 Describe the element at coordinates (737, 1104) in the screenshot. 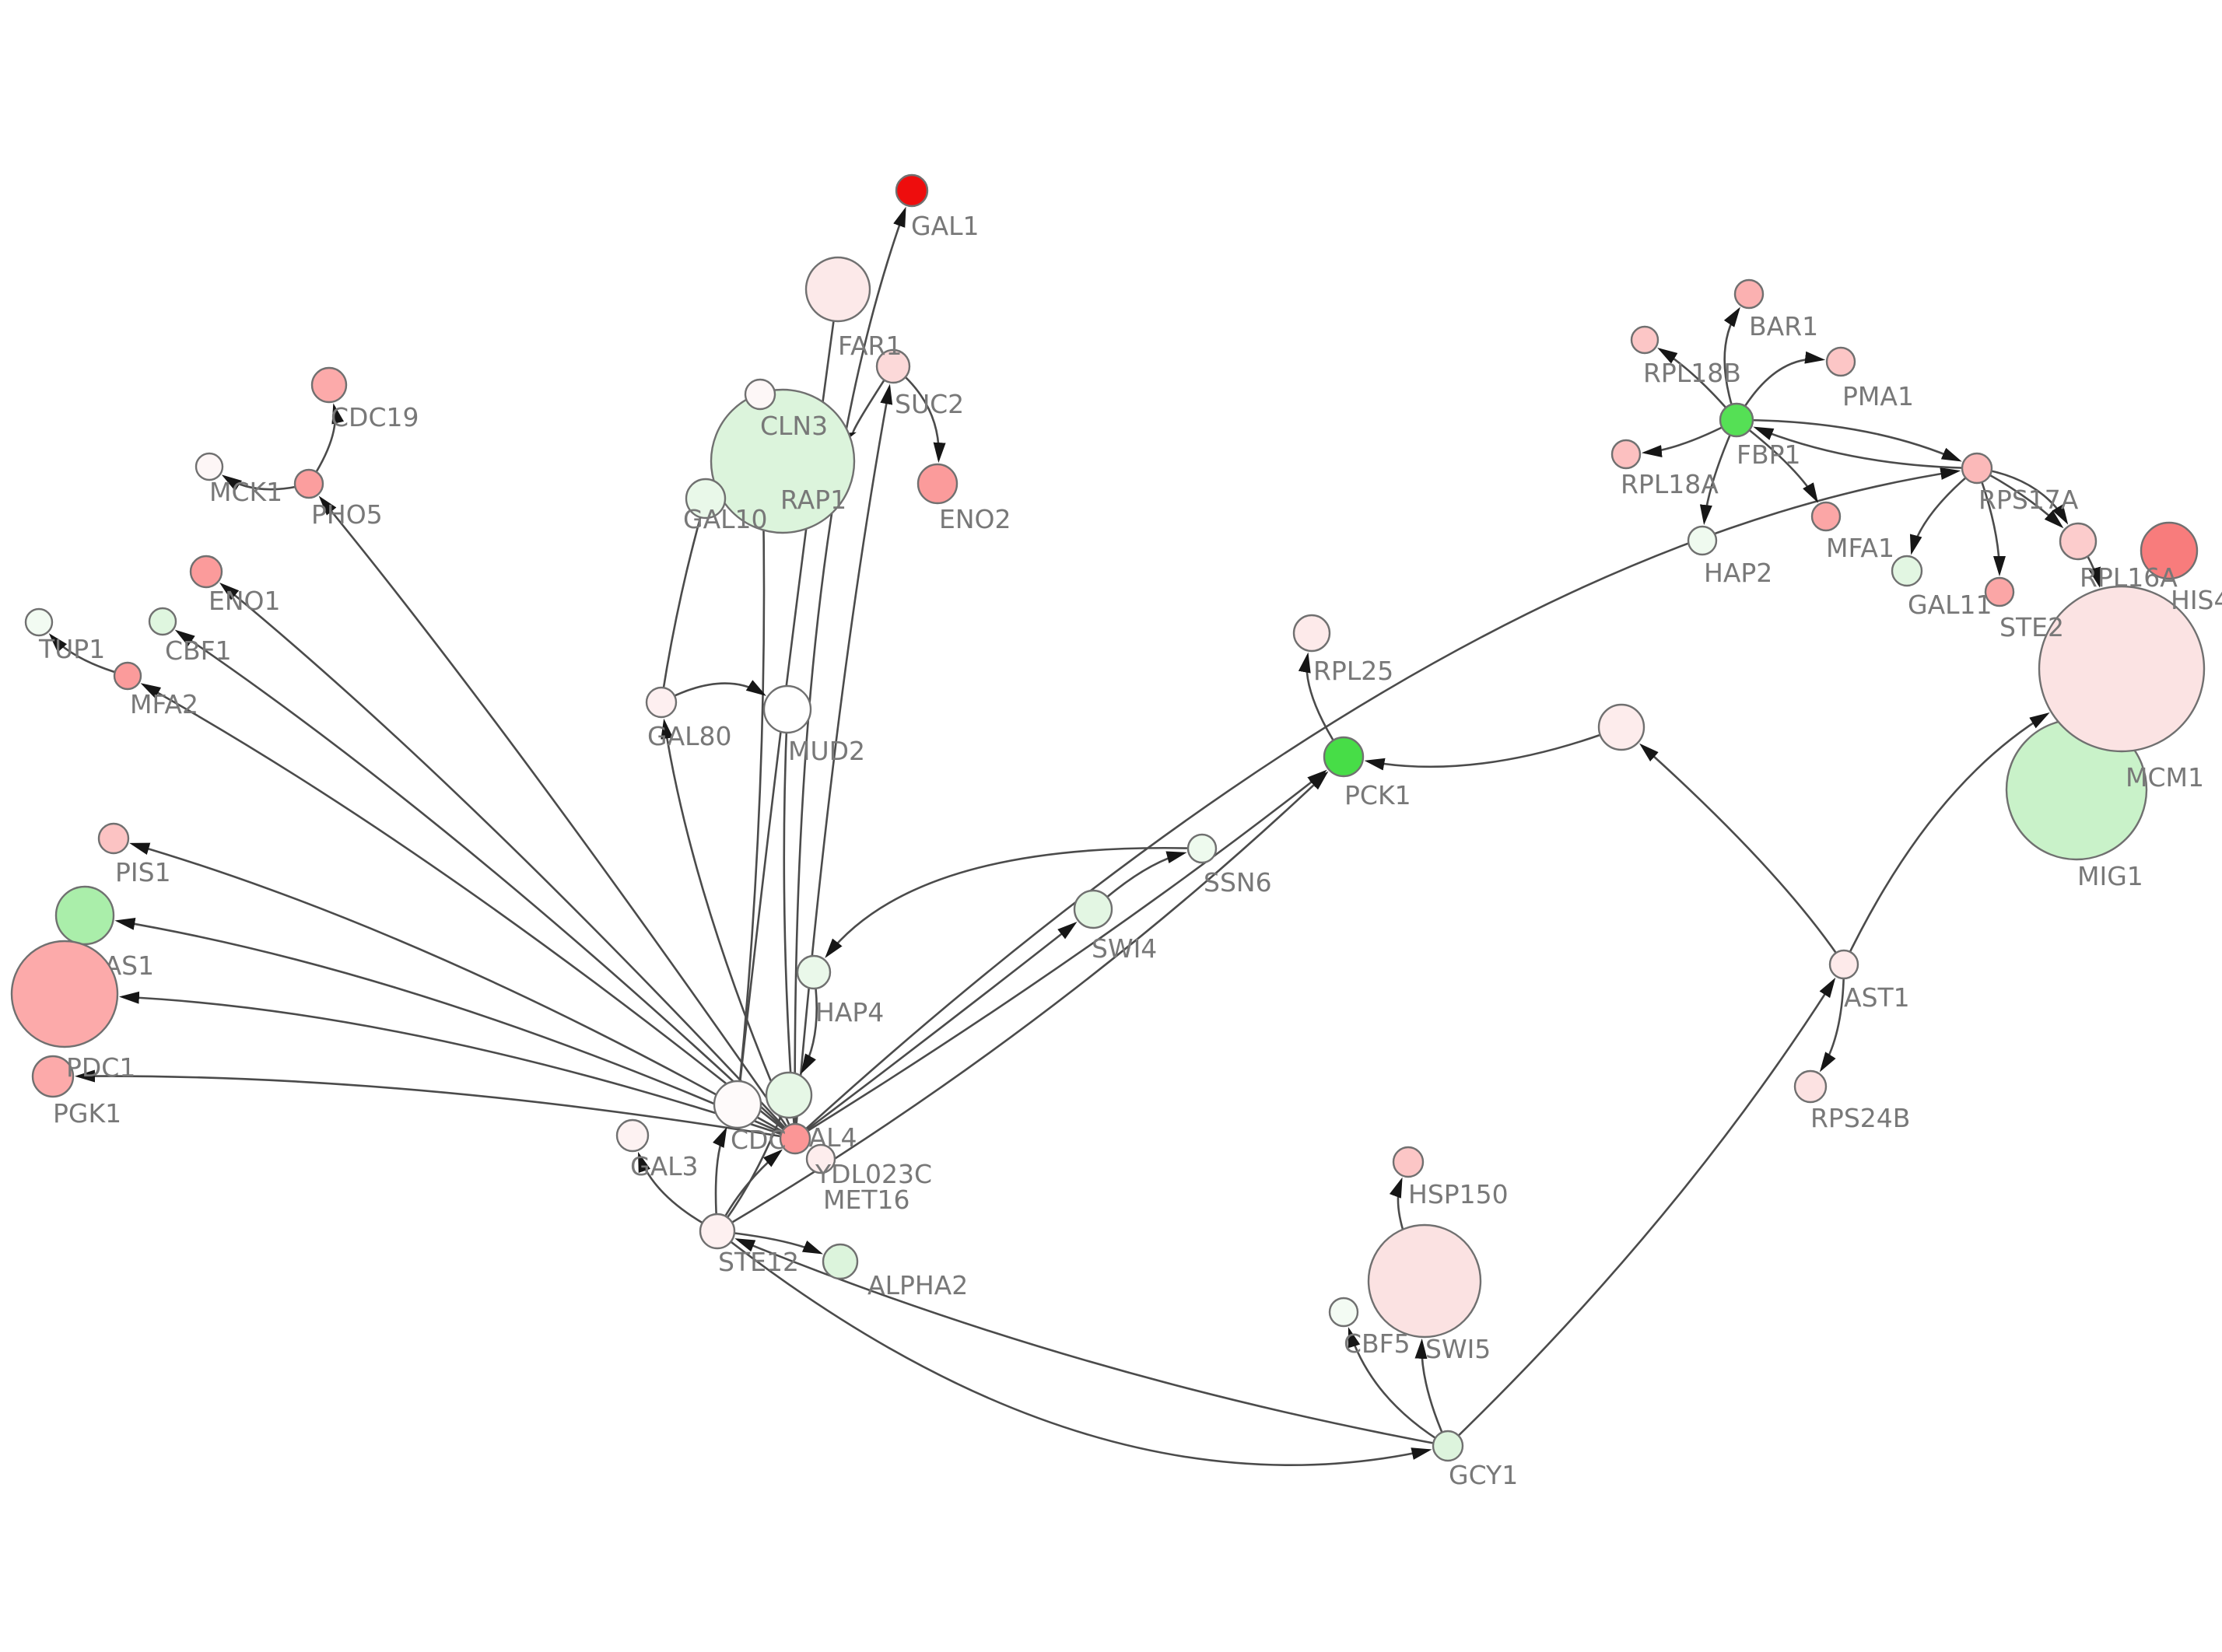

I see `node-CDC` at that location.